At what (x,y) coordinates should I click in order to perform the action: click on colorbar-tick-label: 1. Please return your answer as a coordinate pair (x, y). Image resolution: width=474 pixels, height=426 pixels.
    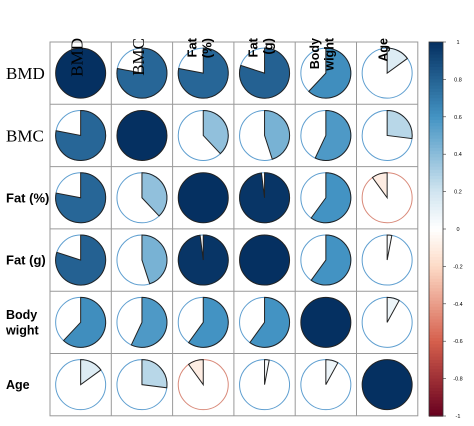
    Looking at the image, I should click on (457, 43).